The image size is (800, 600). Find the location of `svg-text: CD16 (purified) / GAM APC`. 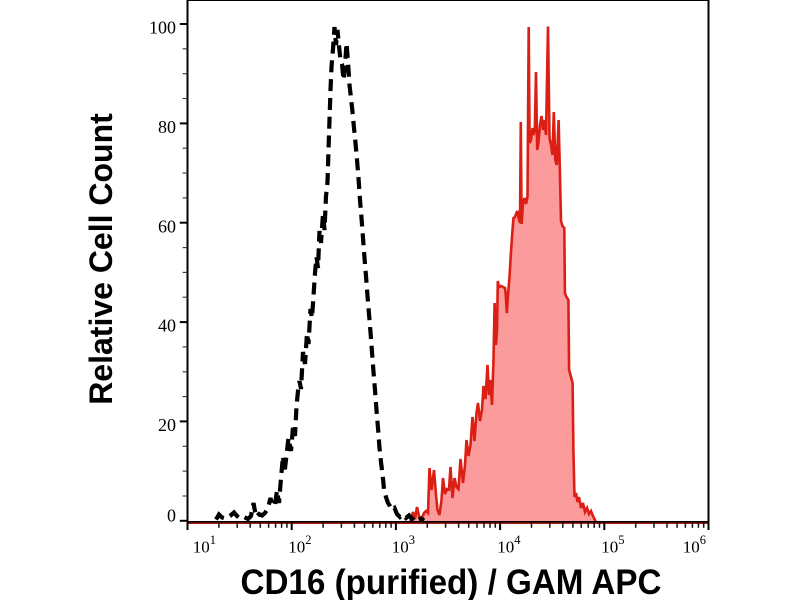

svg-text: CD16 (purified) / GAM APC is located at coordinates (451, 581).